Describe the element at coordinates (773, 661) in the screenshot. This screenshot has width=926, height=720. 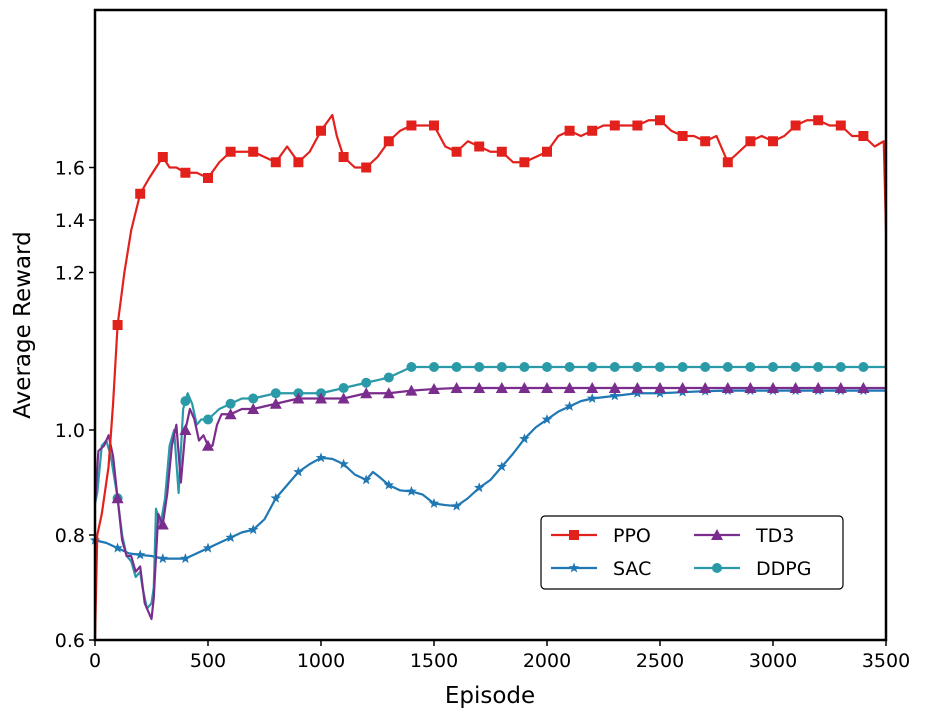
I see `x-tick-label: 3000` at that location.